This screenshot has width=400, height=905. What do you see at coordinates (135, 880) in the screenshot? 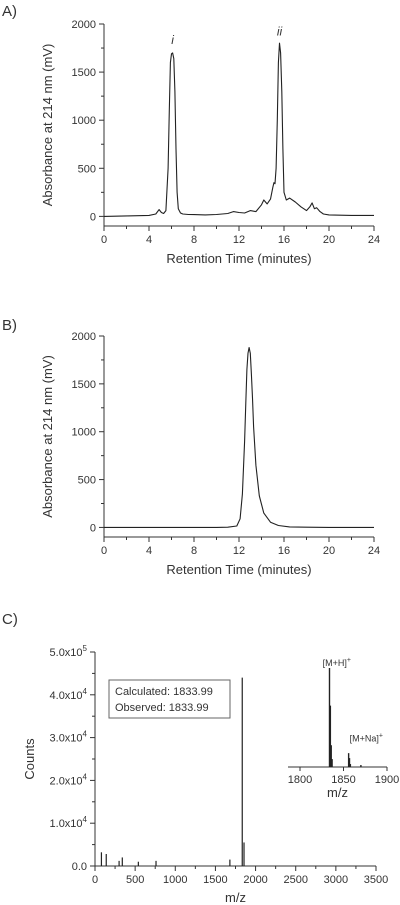
I see `x-tick-label: 500` at bounding box center [135, 880].